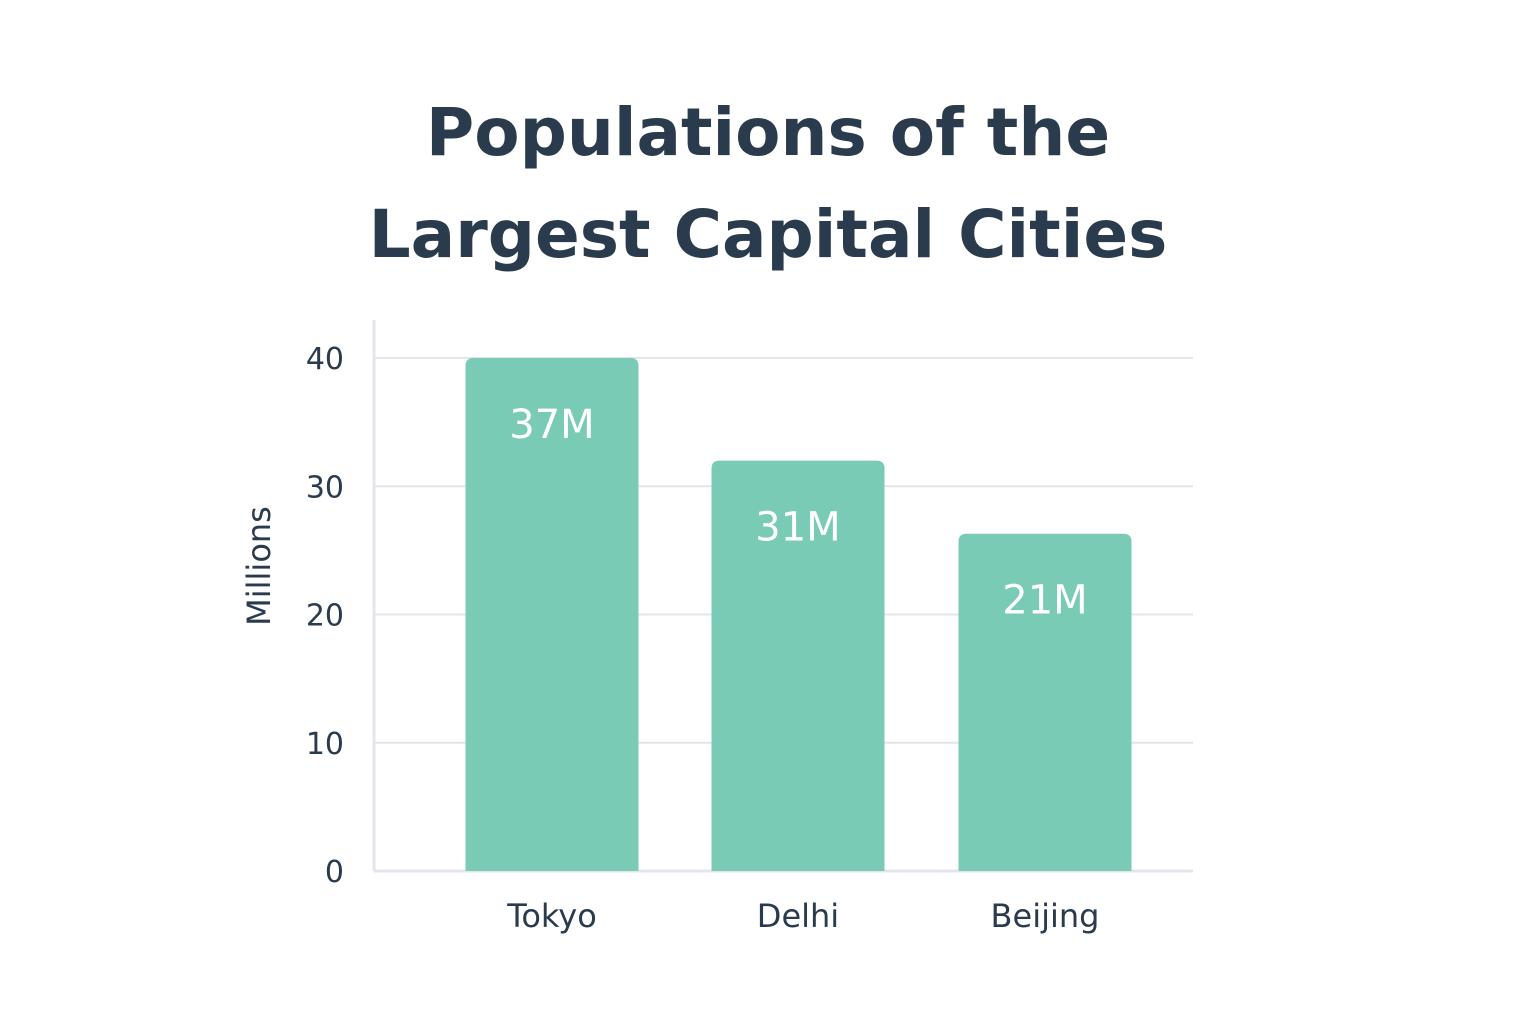 The height and width of the screenshot is (1024, 1536). Describe the element at coordinates (797, 528) in the screenshot. I see `data-label-delhi: 31M` at that location.